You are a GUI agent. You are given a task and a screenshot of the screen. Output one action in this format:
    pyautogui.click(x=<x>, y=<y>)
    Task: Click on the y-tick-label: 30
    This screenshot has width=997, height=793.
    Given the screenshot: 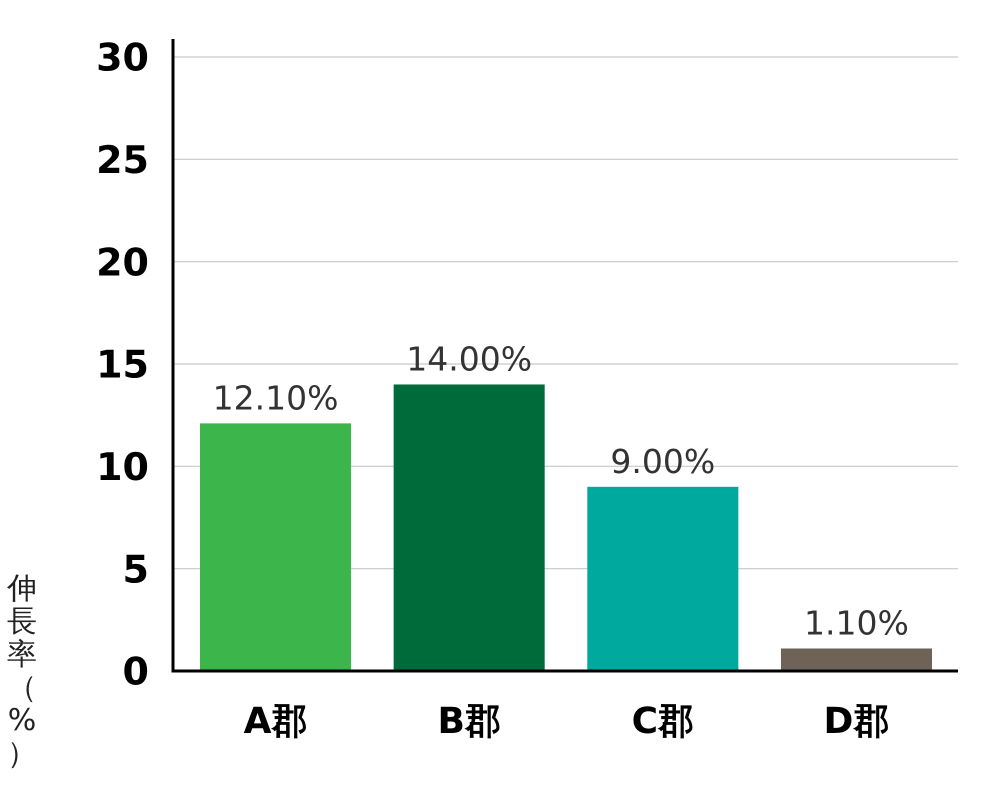 What is the action you would take?
    pyautogui.click(x=122, y=58)
    